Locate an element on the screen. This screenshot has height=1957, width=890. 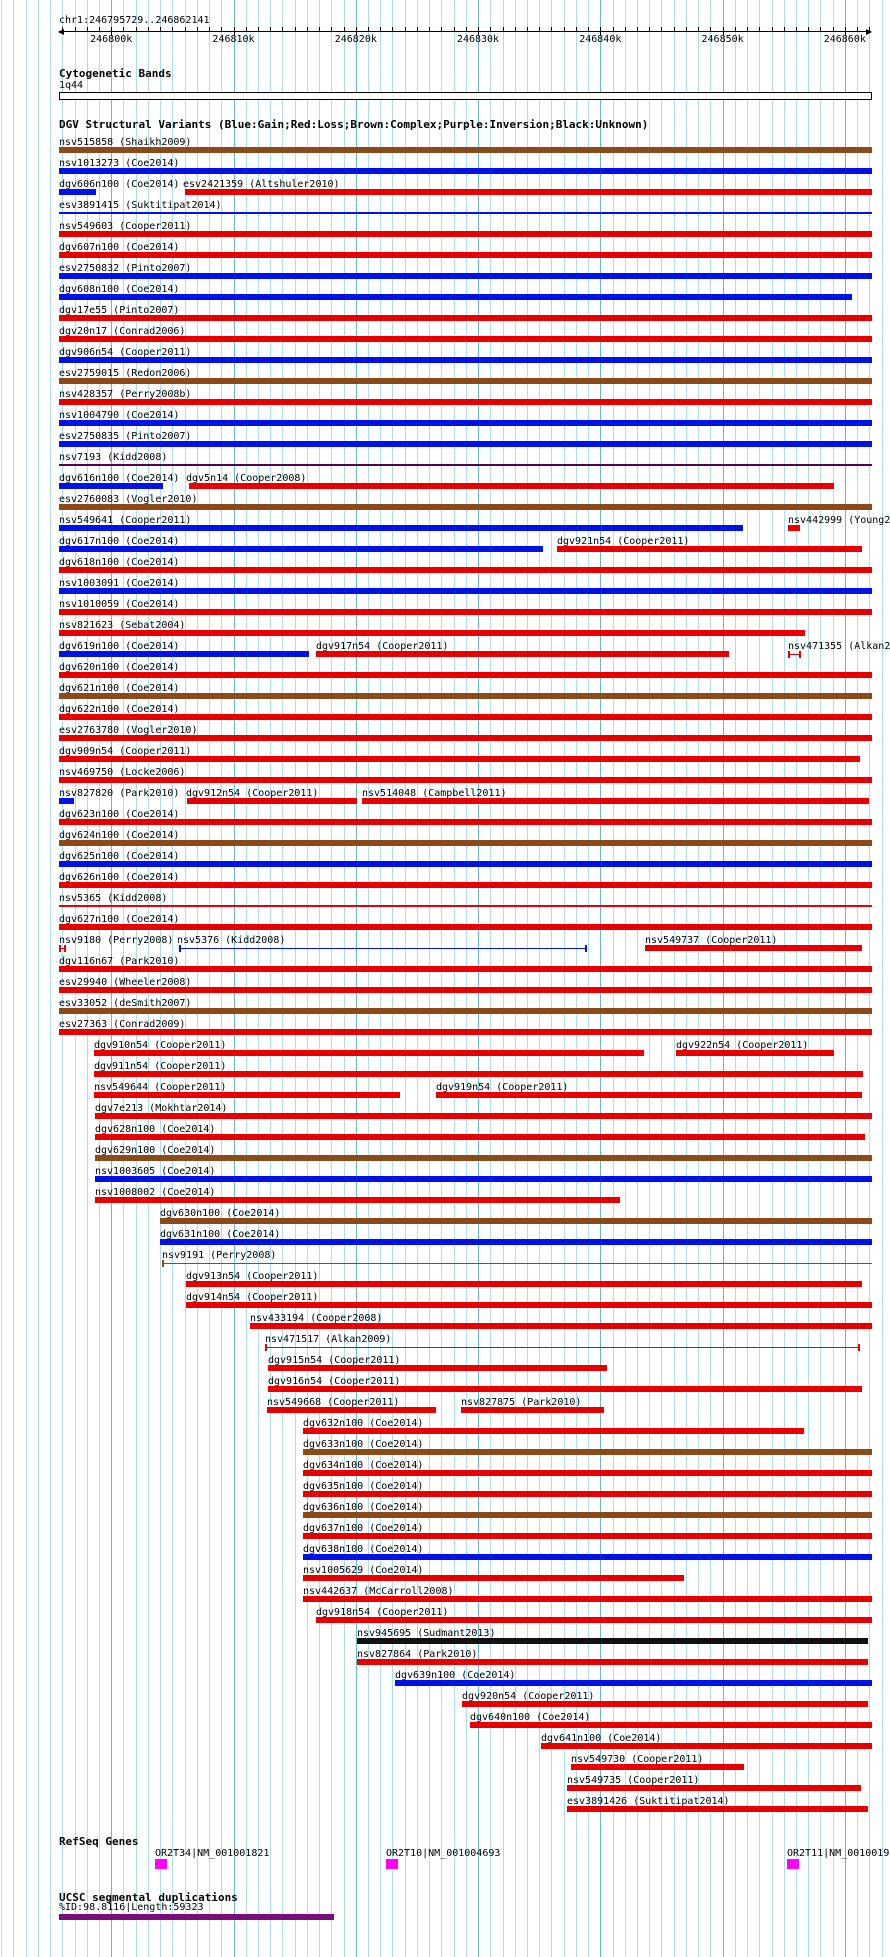
gridline is located at coordinates (185, 978).